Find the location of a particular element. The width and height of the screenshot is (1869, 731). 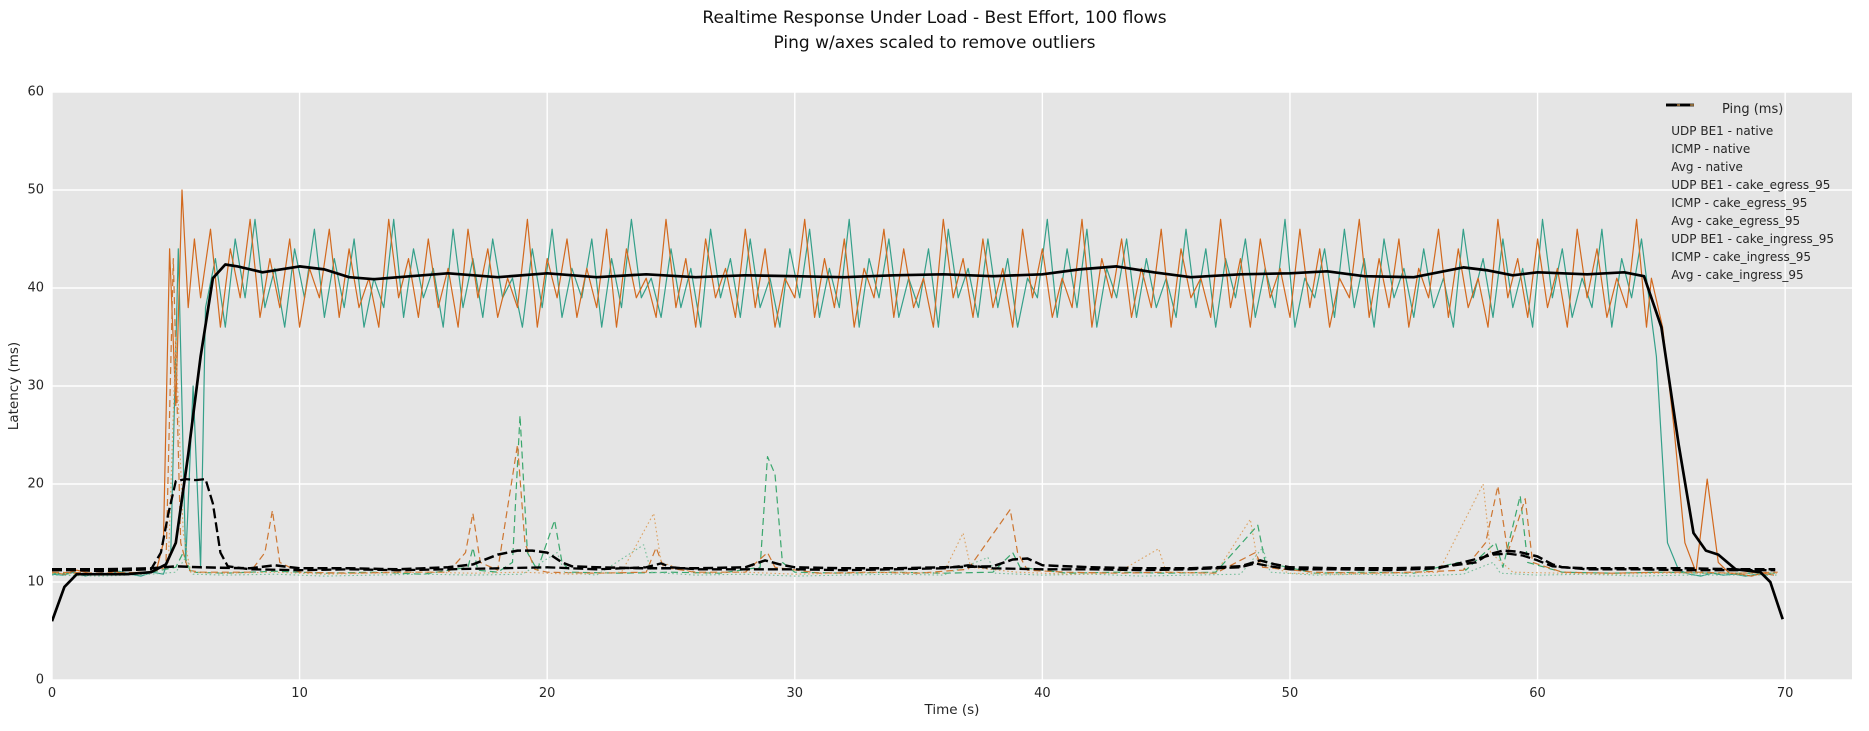

y-tick-label: 40 is located at coordinates (35, 288).